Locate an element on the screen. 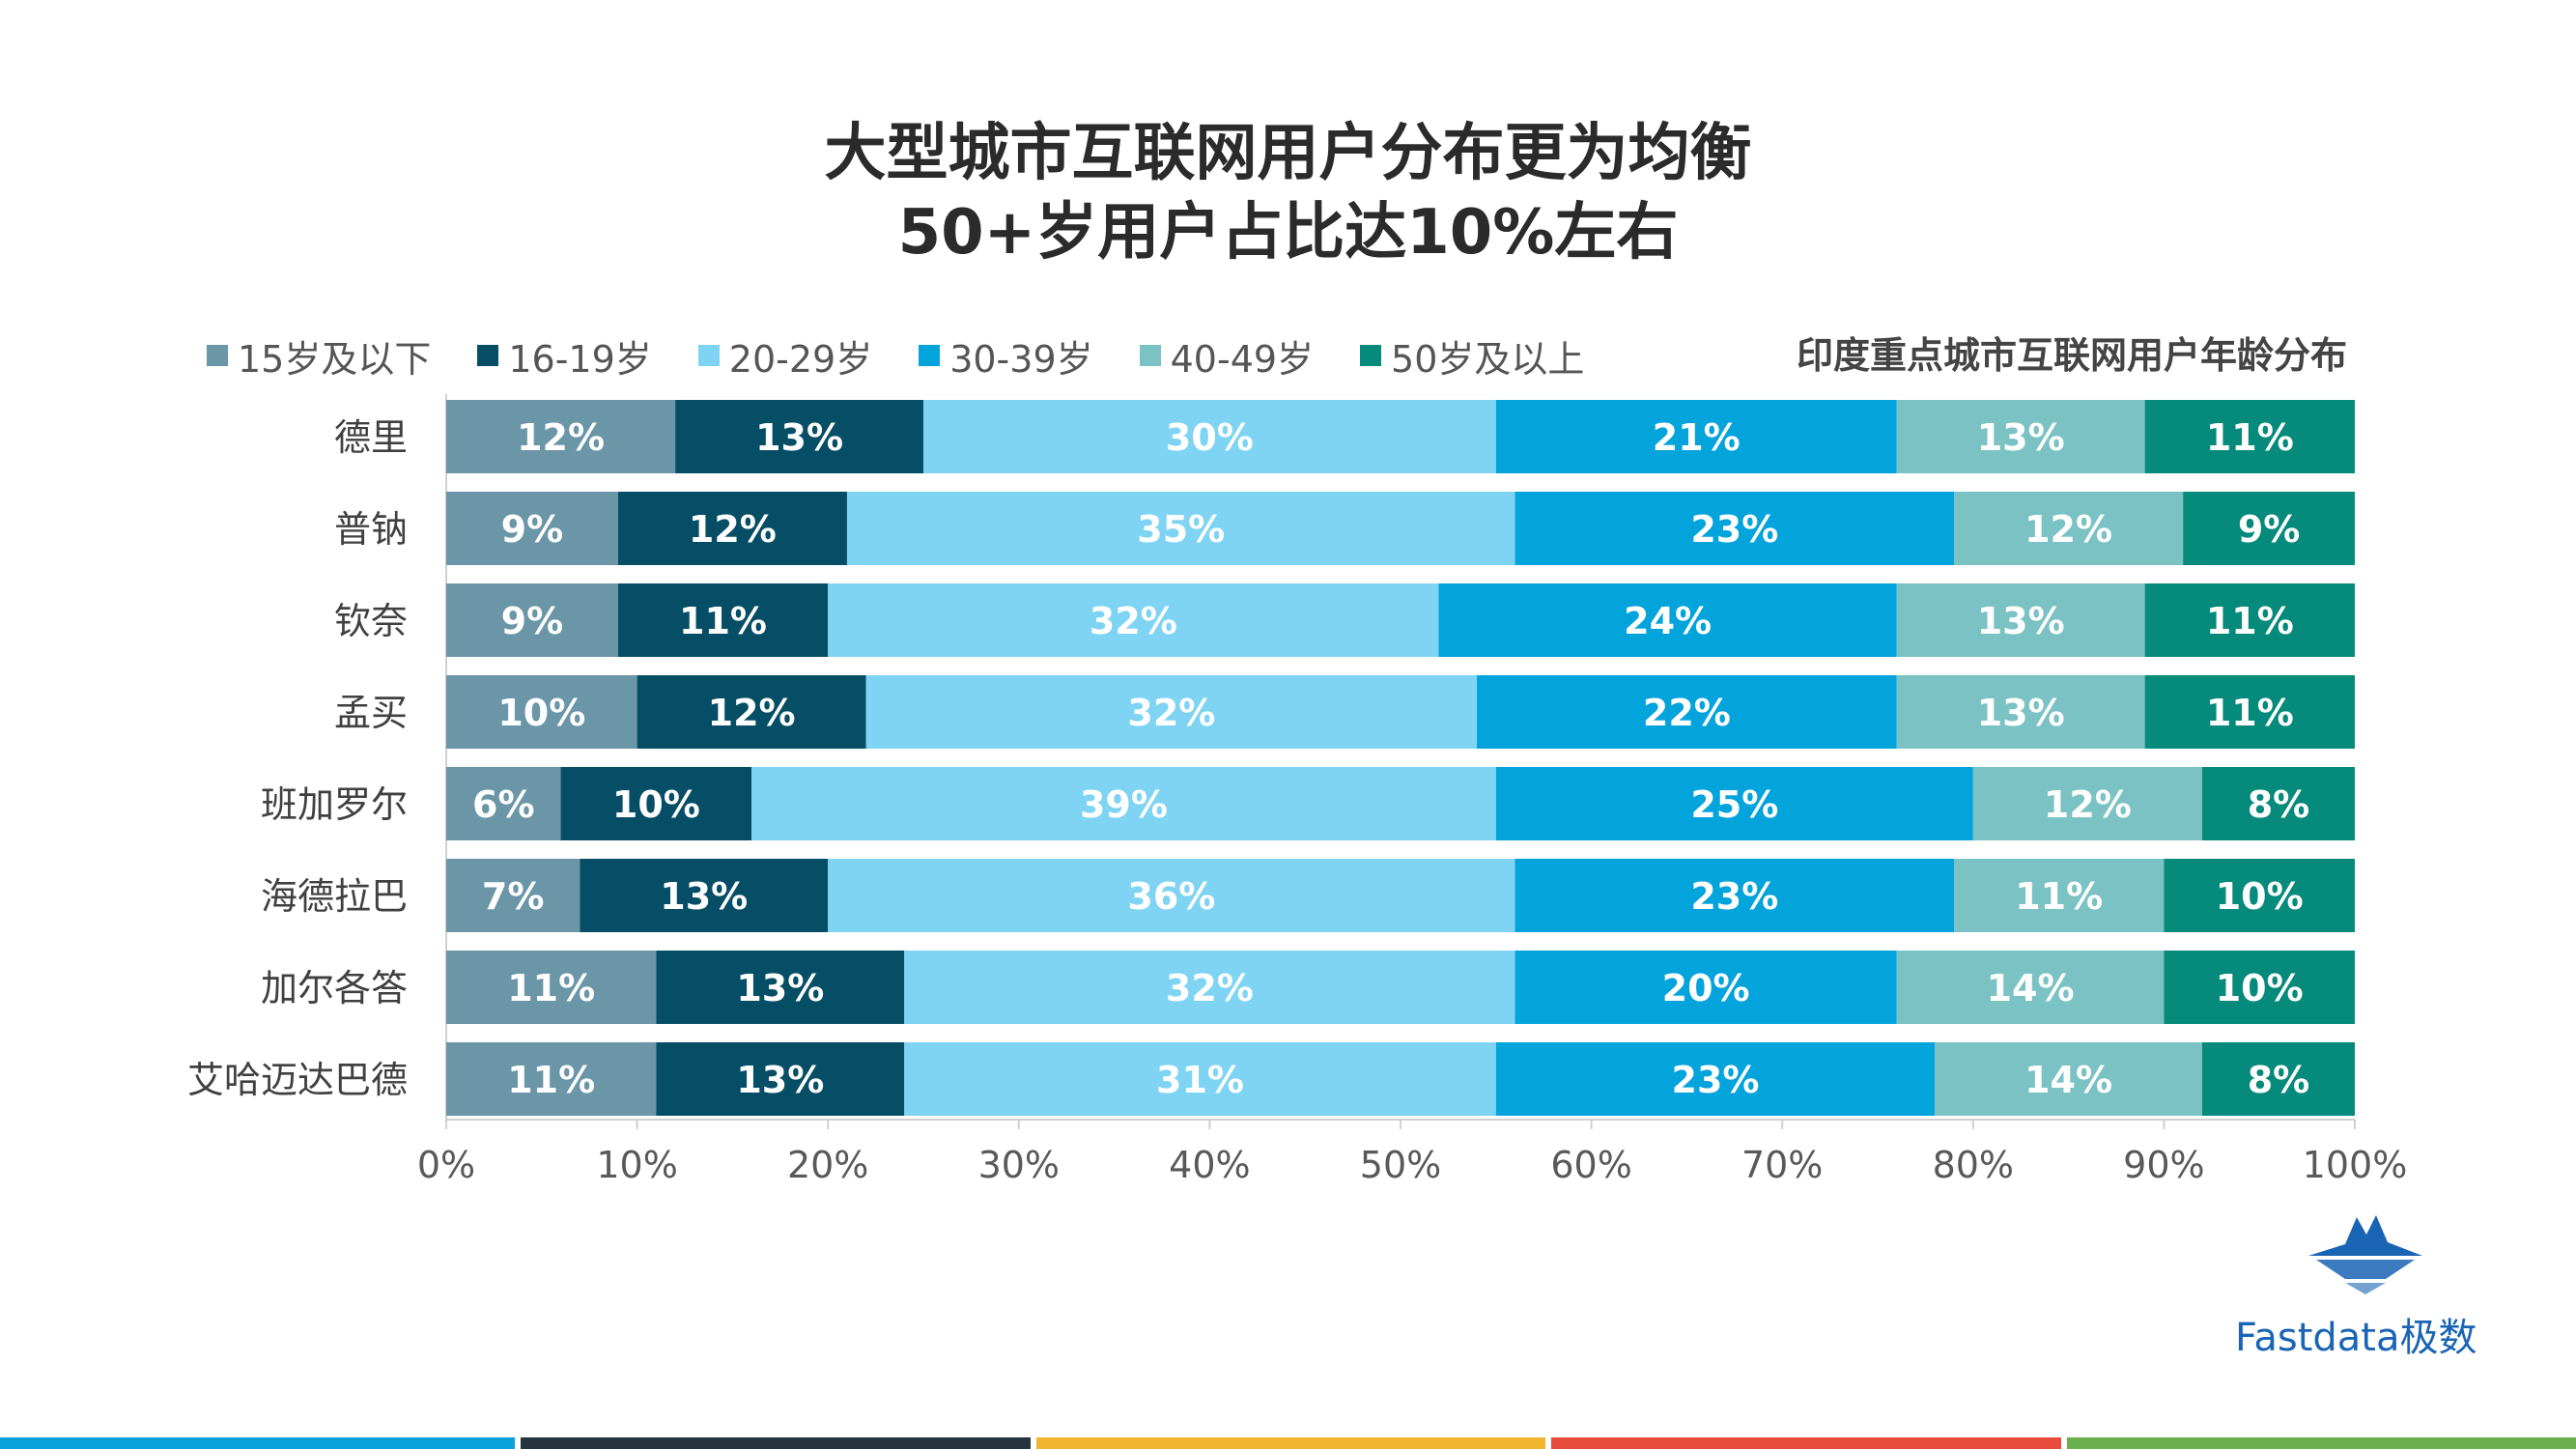  data-label: 35% is located at coordinates (1181, 529).